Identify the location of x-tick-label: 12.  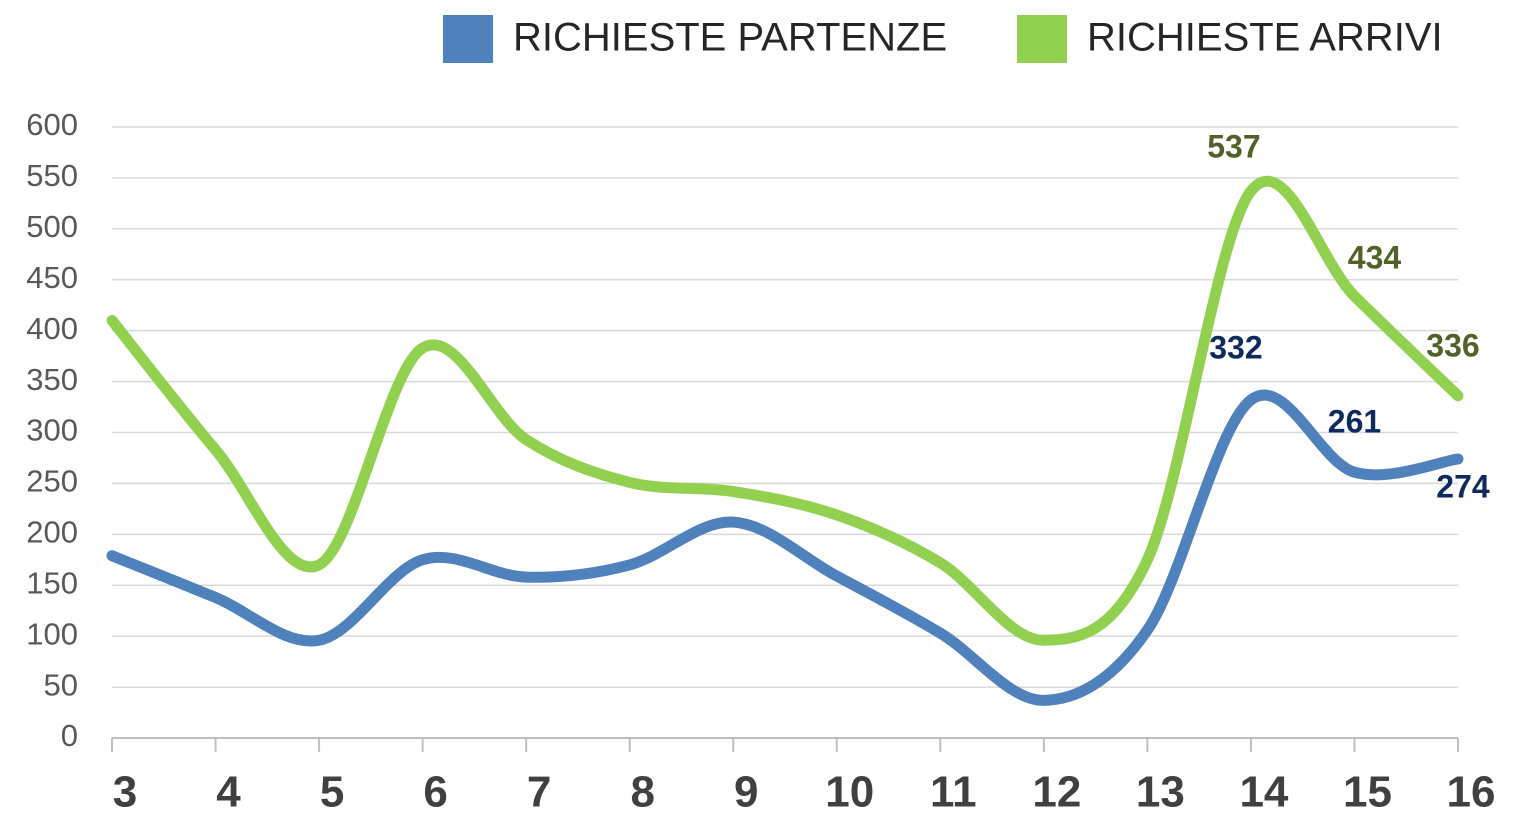
(1056, 792).